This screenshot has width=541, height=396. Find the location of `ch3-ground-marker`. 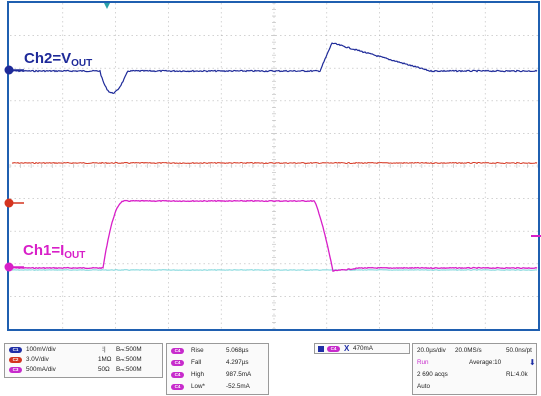

ch3-ground-marker is located at coordinates (9, 203).